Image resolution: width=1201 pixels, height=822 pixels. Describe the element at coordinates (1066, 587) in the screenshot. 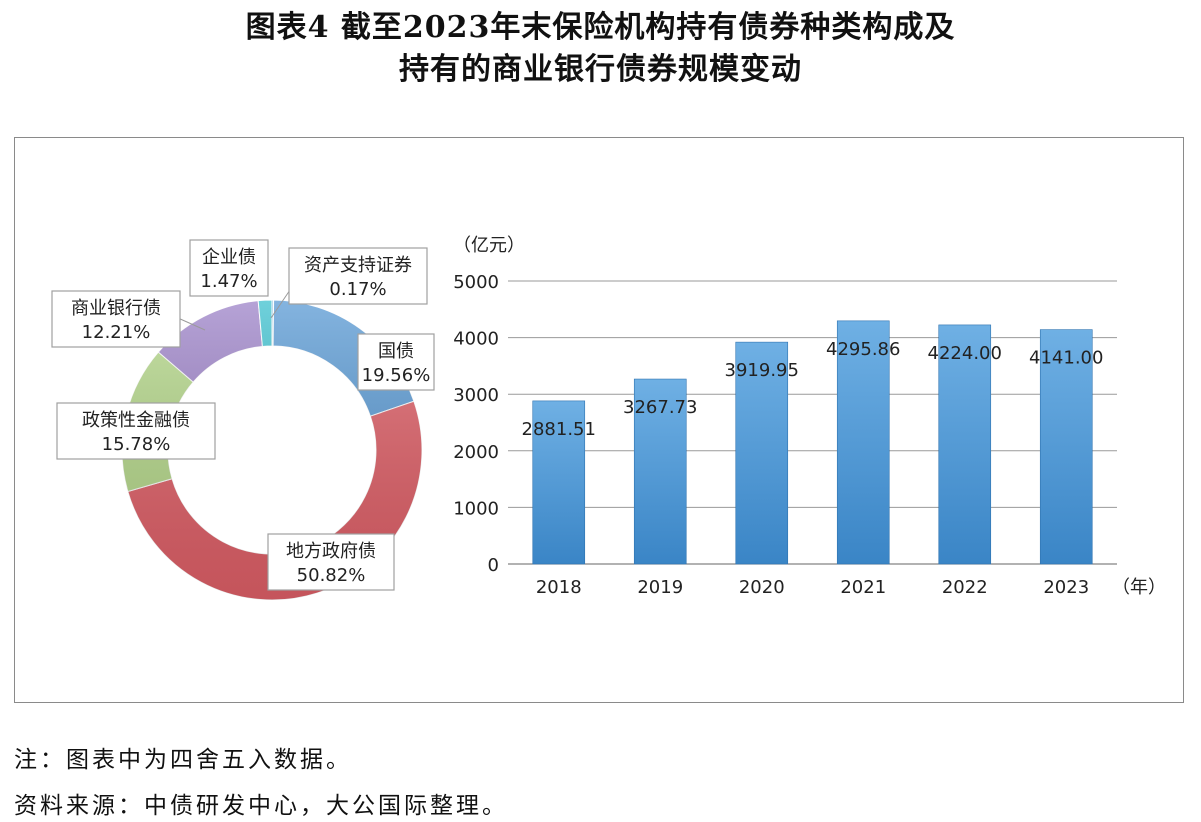

I see `x-tick-label-2023: 2023` at that location.